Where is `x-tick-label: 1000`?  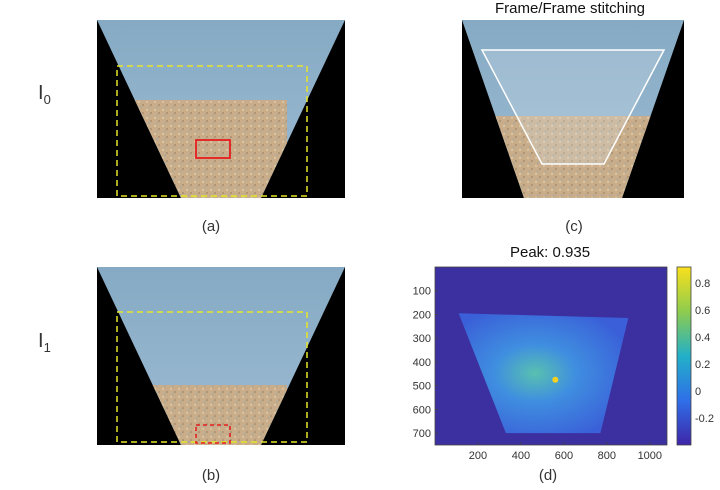
x-tick-label: 1000 is located at coordinates (650, 456).